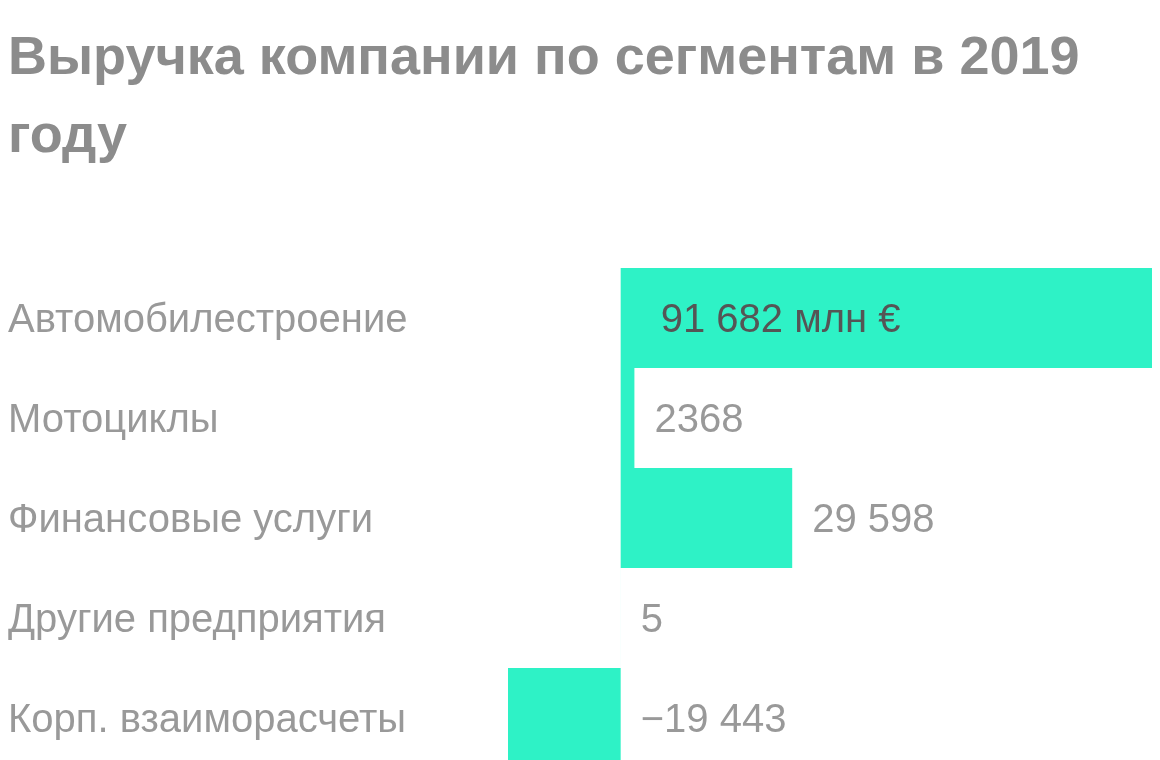  I want to click on y-tick-label: Корп. взаиморасчеты, so click(207, 718).